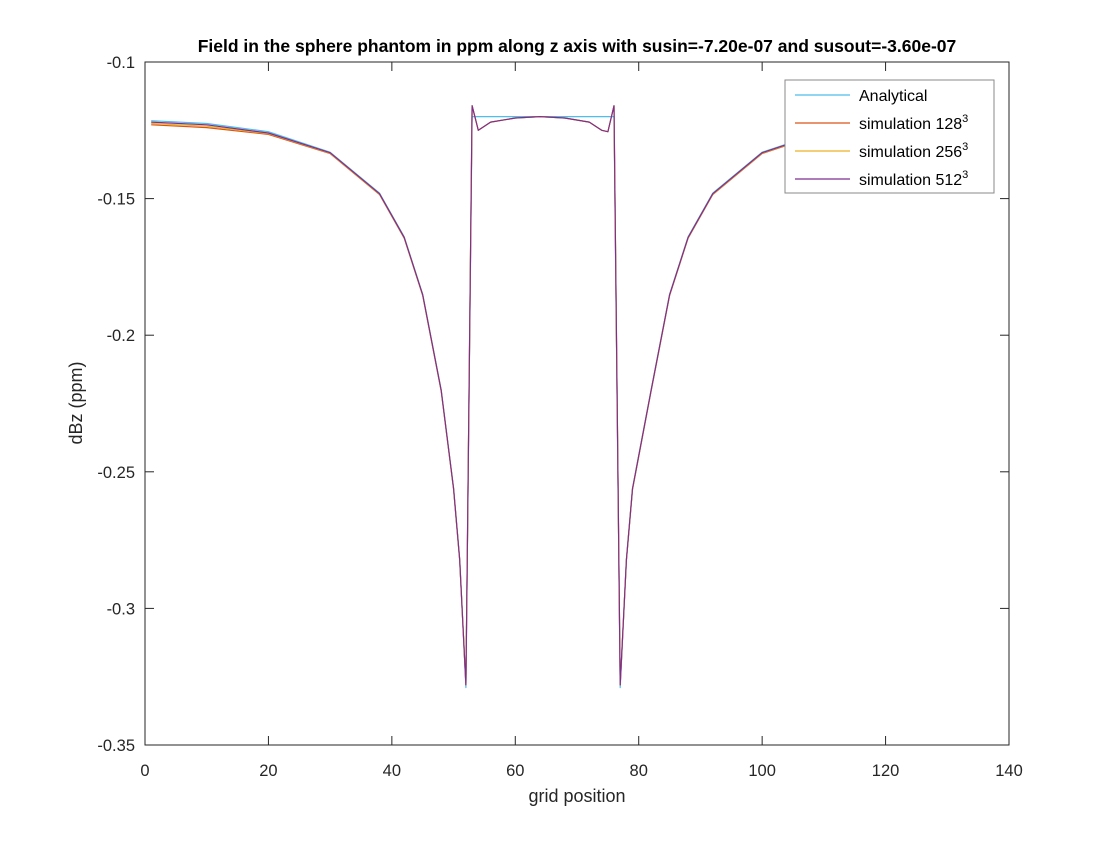  I want to click on legend-entry-1: Analytical, so click(893, 96).